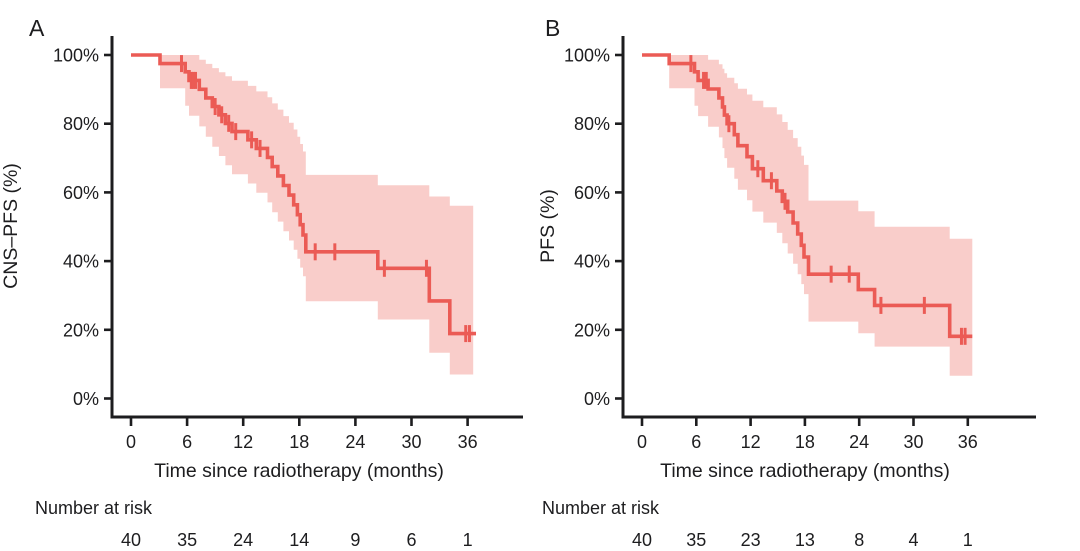  Describe the element at coordinates (94, 508) in the screenshot. I see `panel-a-number-at-risk-label: Number at risk` at that location.